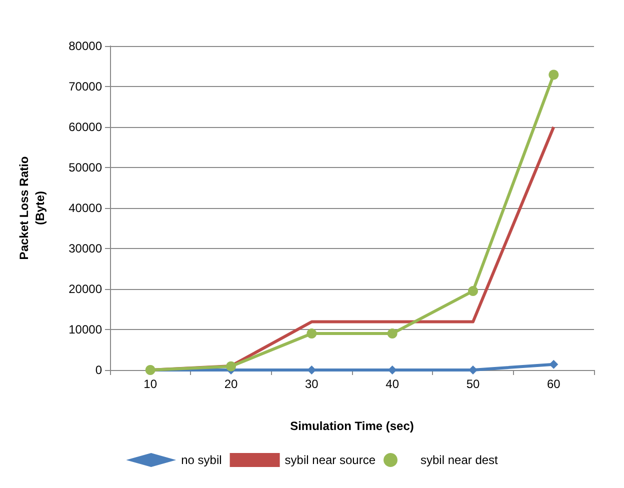 This screenshot has height=488, width=624. Describe the element at coordinates (311, 384) in the screenshot. I see `x-tick-label: 30` at that location.